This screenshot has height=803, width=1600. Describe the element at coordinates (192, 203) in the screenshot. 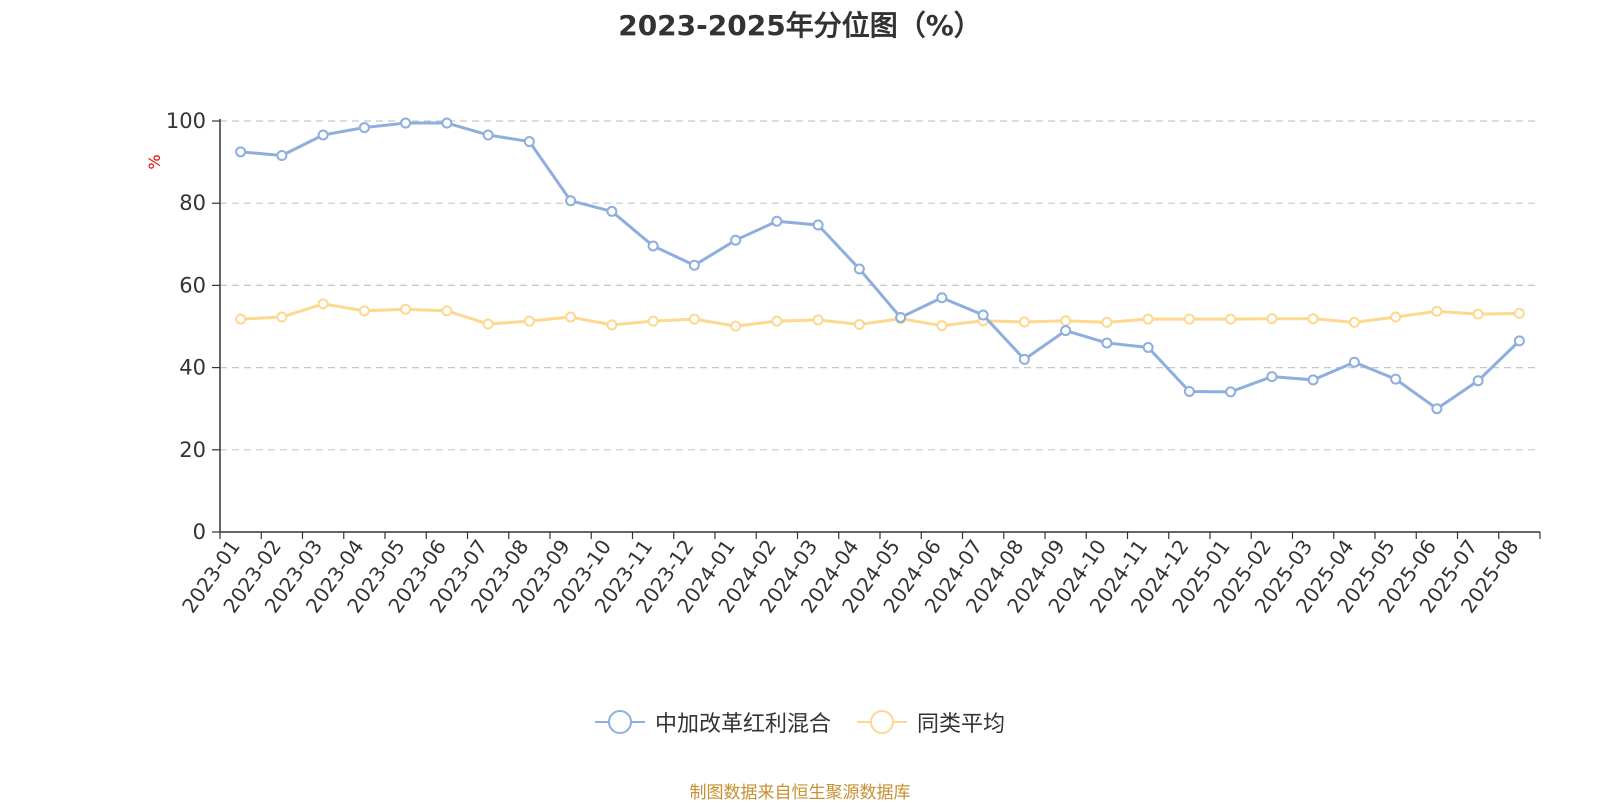

I see `y-tick-label: 80` at that location.